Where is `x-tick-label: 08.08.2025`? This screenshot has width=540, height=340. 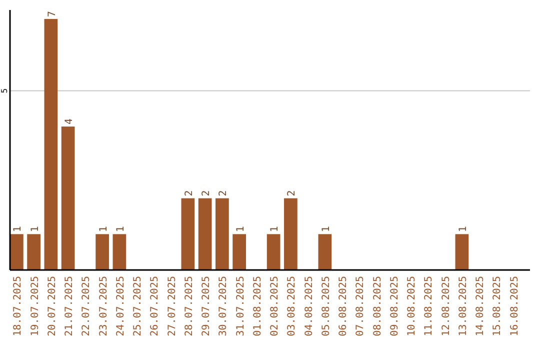
x-tick-label: 08.08.2025 is located at coordinates (378, 306).